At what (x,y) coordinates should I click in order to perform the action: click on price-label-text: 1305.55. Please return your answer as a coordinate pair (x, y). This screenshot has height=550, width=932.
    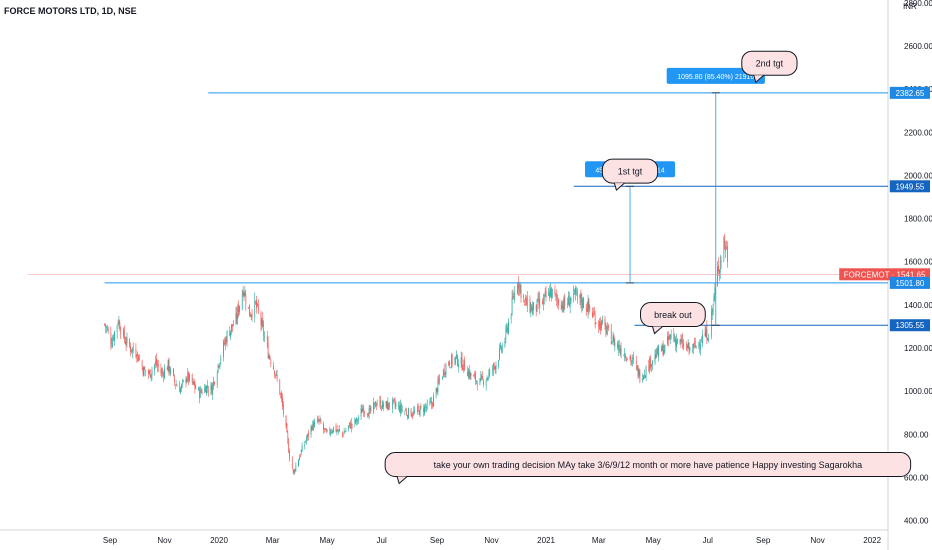
    Looking at the image, I should click on (909, 325).